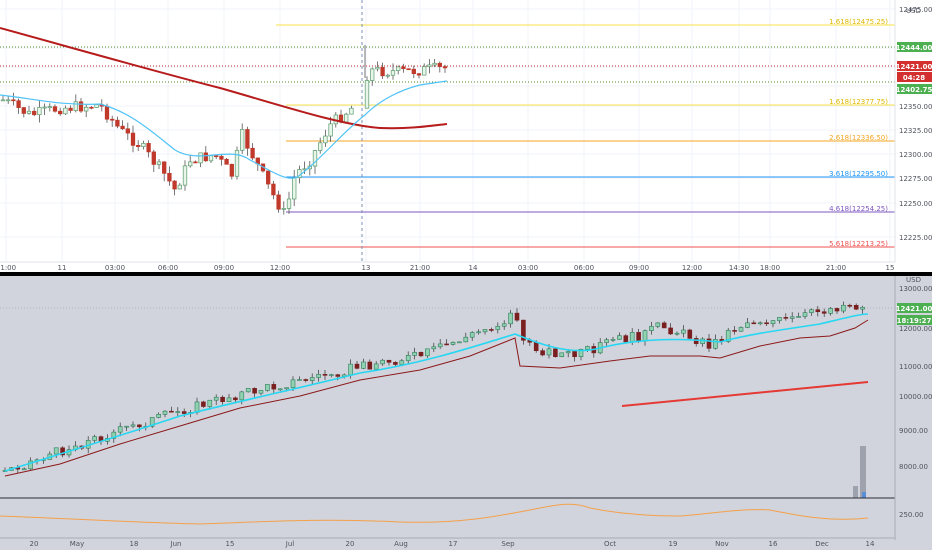  What do you see at coordinates (915, 367) in the screenshot?
I see `bottom-price-tick: 11000.00` at bounding box center [915, 367].